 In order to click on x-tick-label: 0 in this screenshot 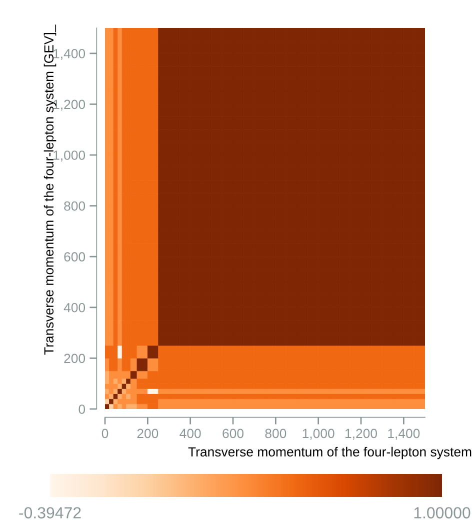, I will do `click(105, 433)`.